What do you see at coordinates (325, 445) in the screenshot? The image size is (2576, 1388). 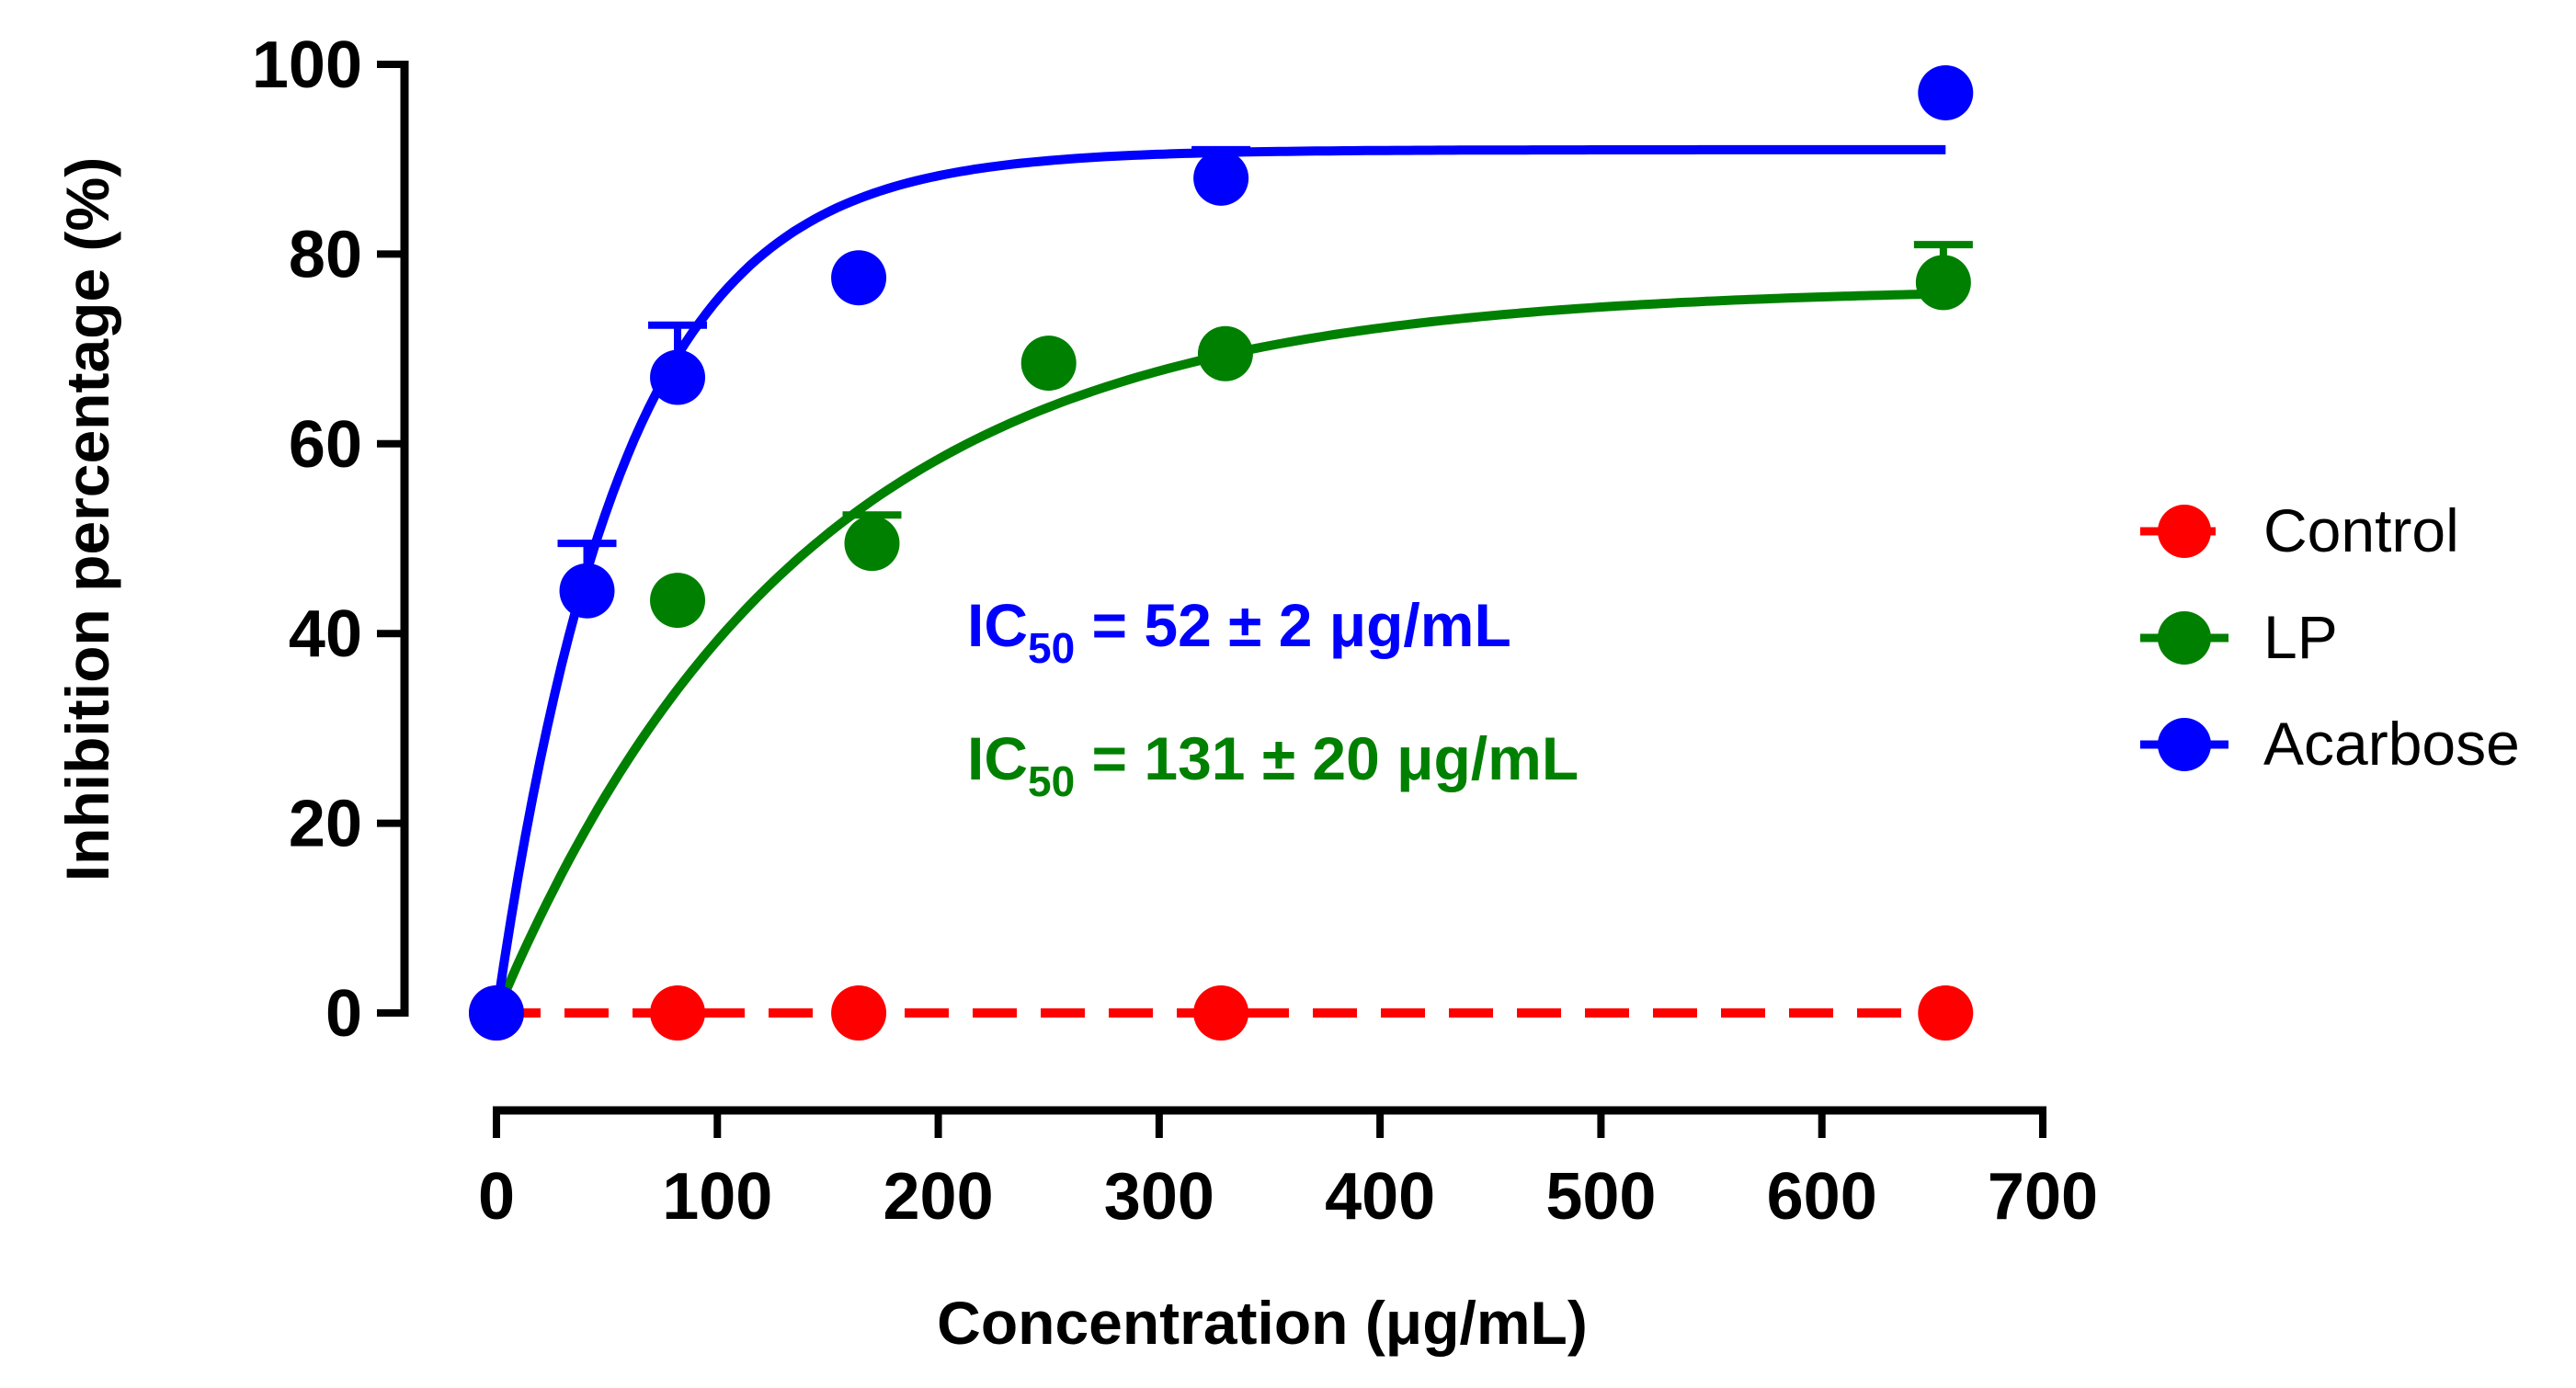 I see `y-tick-label: 60` at bounding box center [325, 445].